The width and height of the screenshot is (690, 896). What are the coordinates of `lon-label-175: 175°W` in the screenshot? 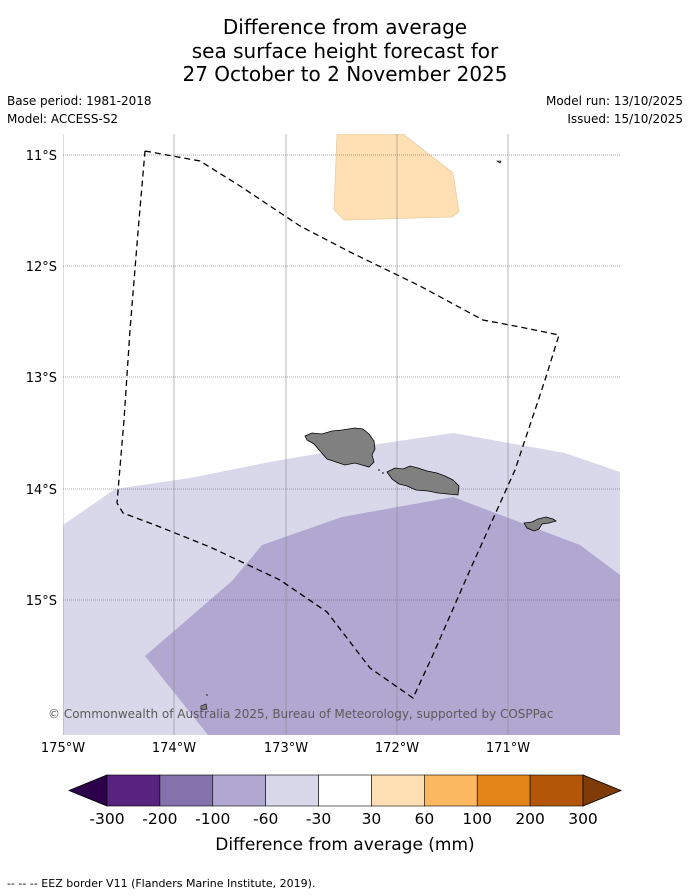 It's located at (63, 748).